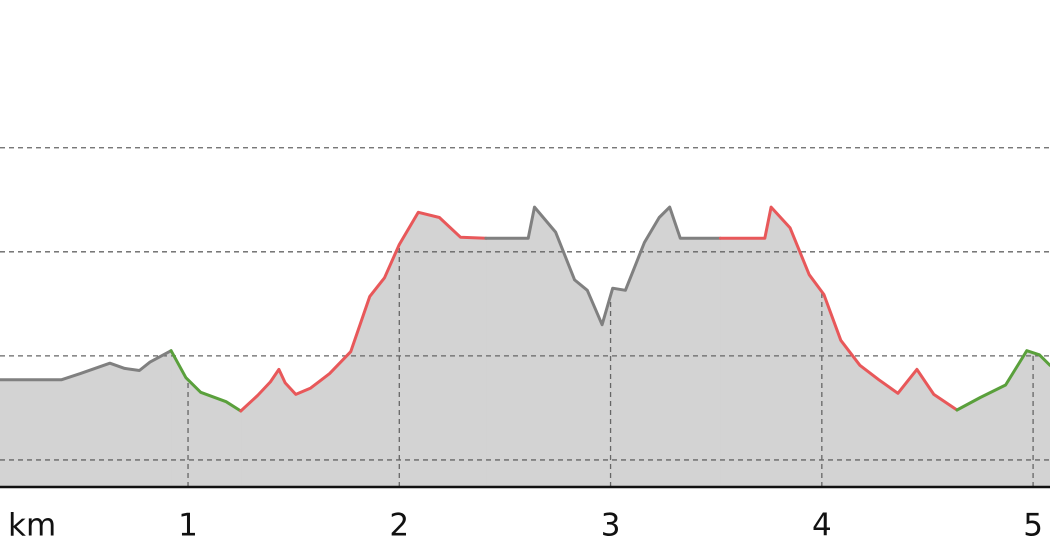 The width and height of the screenshot is (1050, 560). I want to click on x-tick-label: 3, so click(611, 526).